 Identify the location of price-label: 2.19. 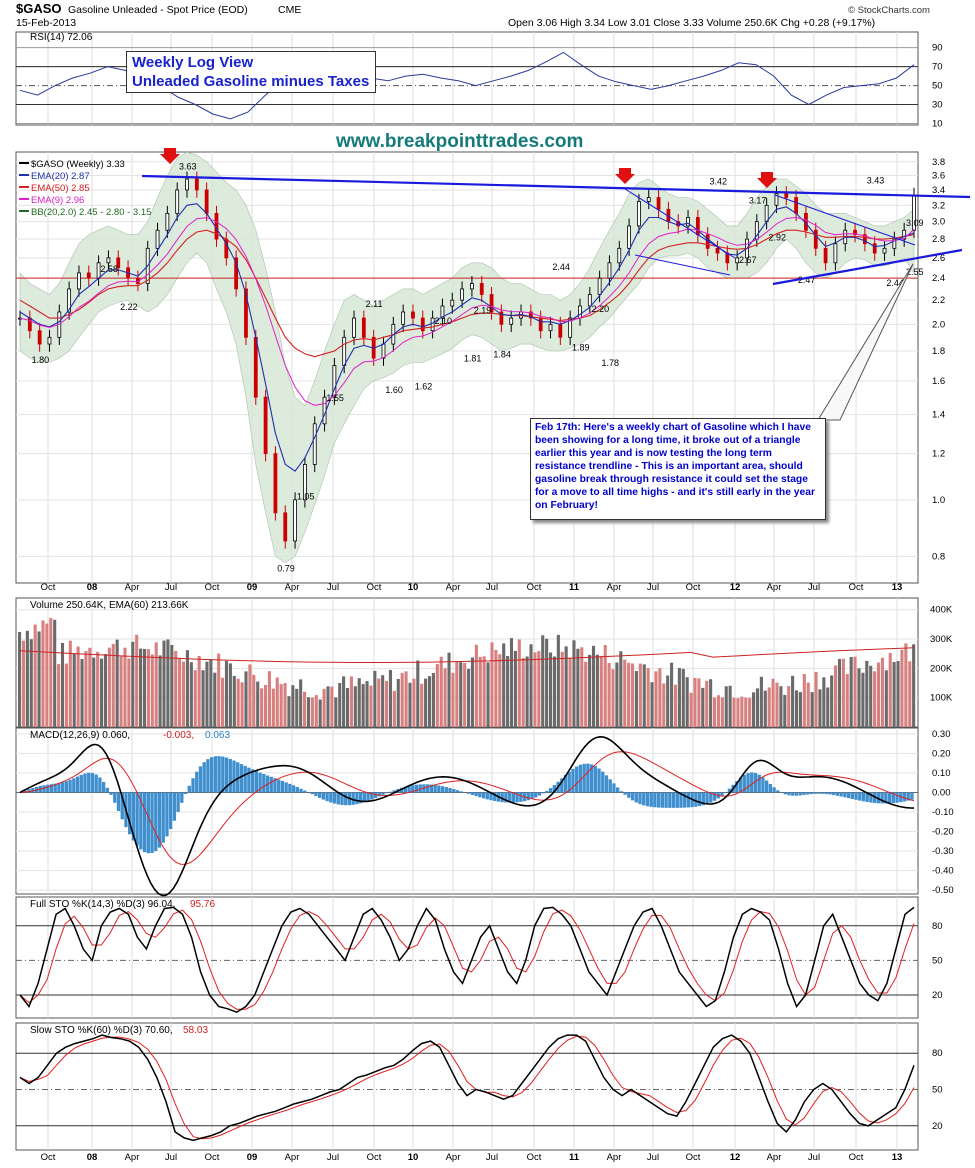
(483, 310).